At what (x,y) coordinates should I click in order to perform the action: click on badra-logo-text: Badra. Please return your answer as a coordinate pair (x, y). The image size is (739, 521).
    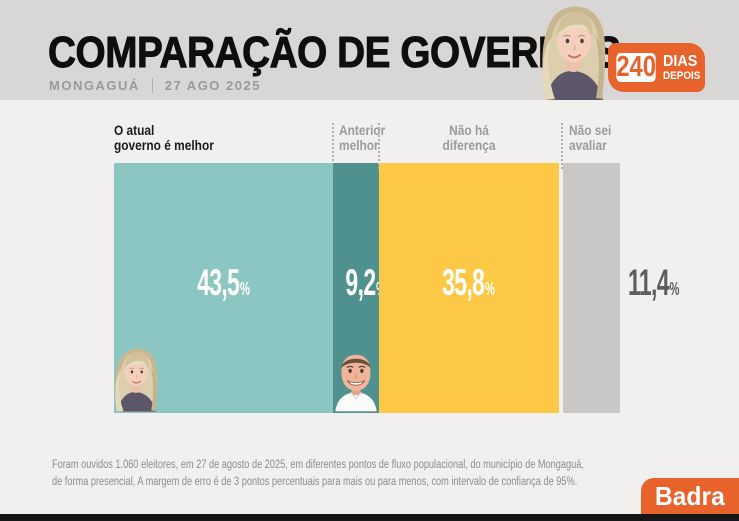
    Looking at the image, I should click on (690, 496).